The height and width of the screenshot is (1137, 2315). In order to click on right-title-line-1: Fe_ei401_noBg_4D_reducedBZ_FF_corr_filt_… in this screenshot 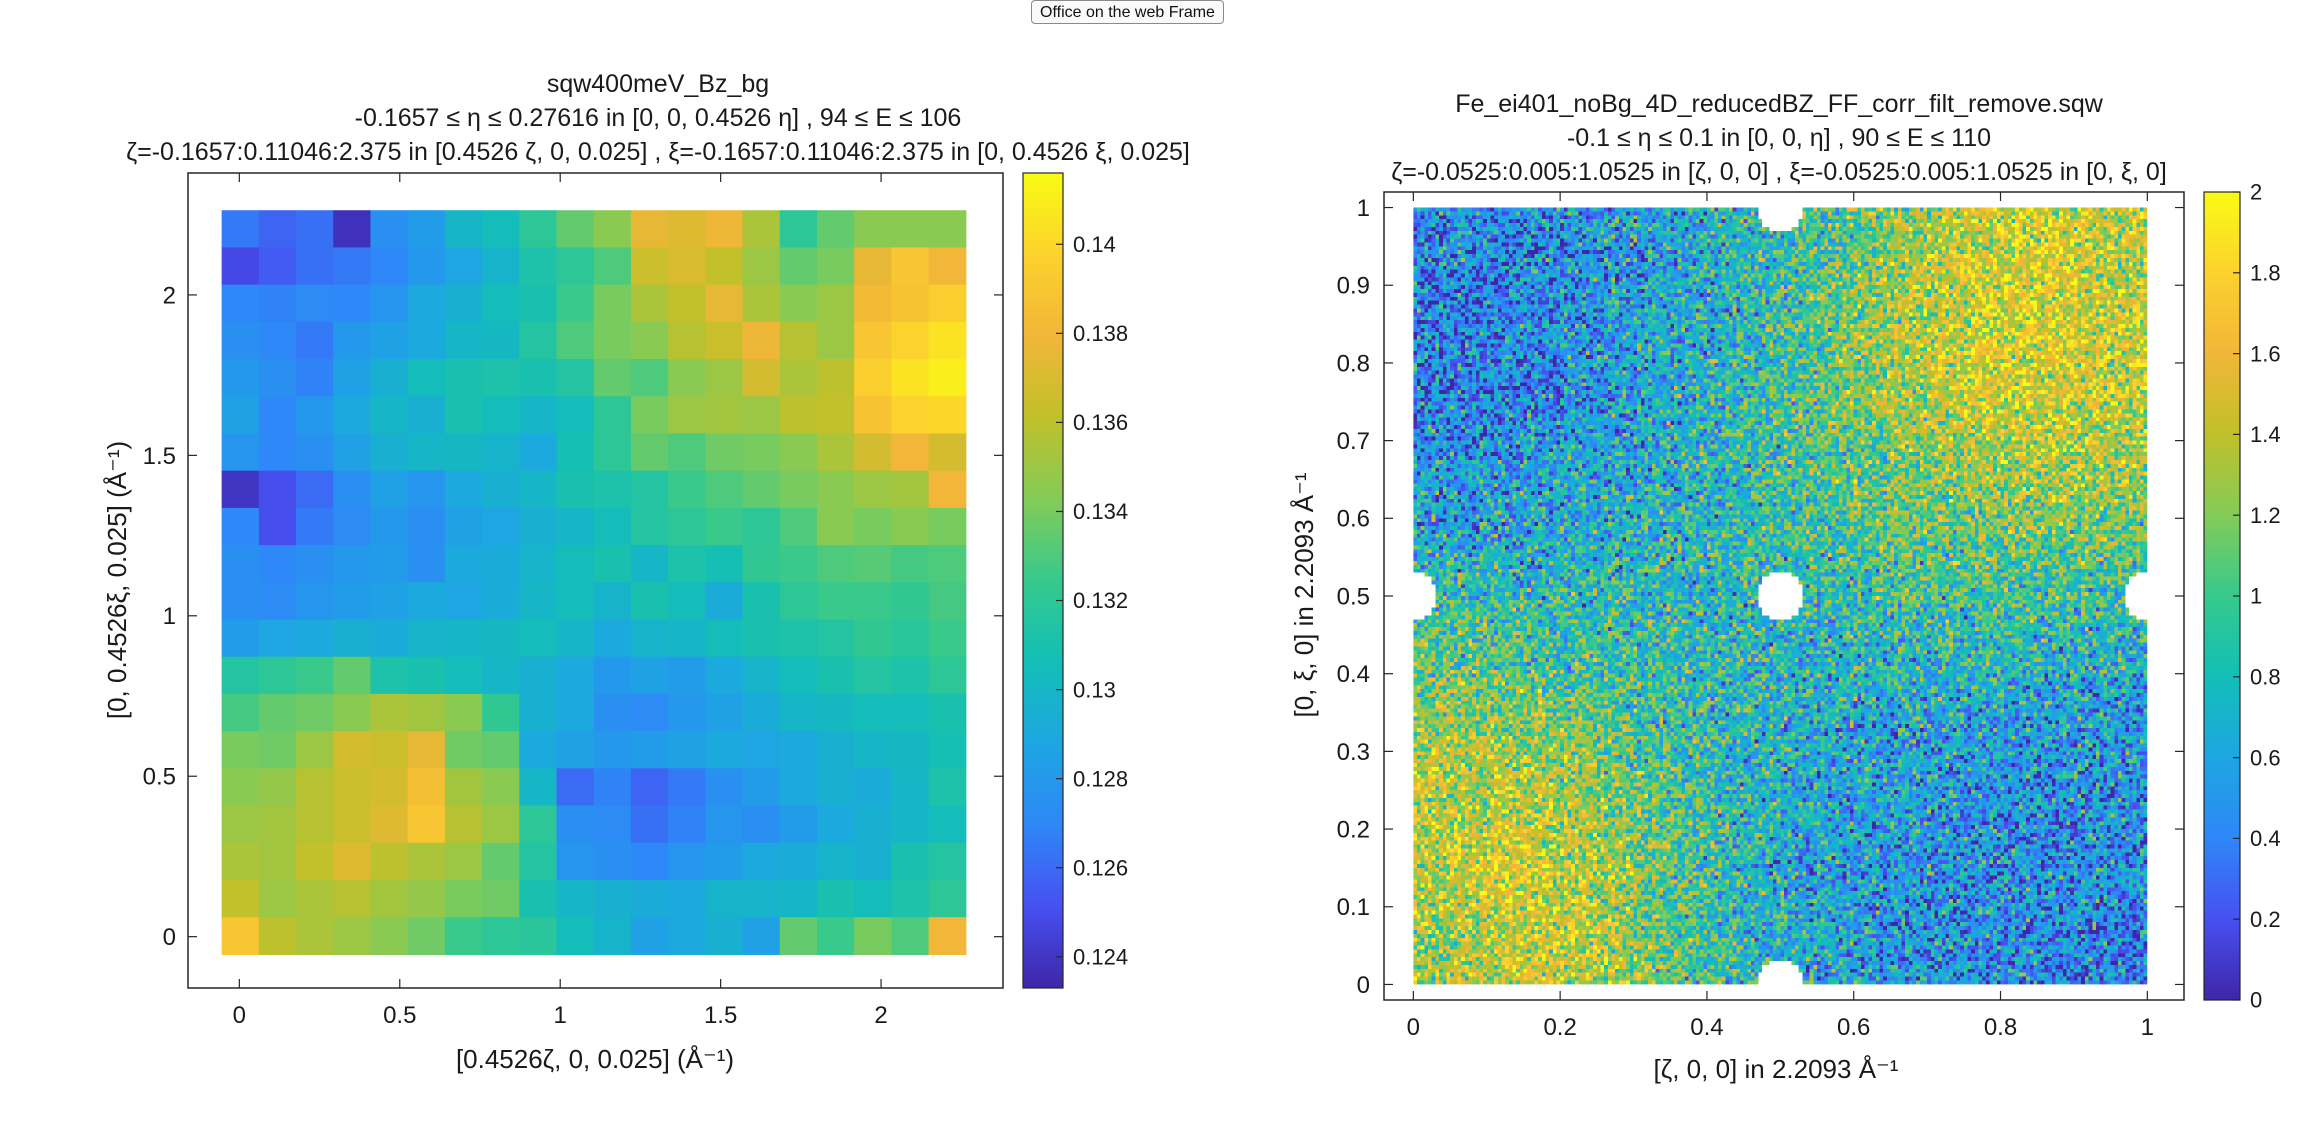, I will do `click(1779, 104)`.